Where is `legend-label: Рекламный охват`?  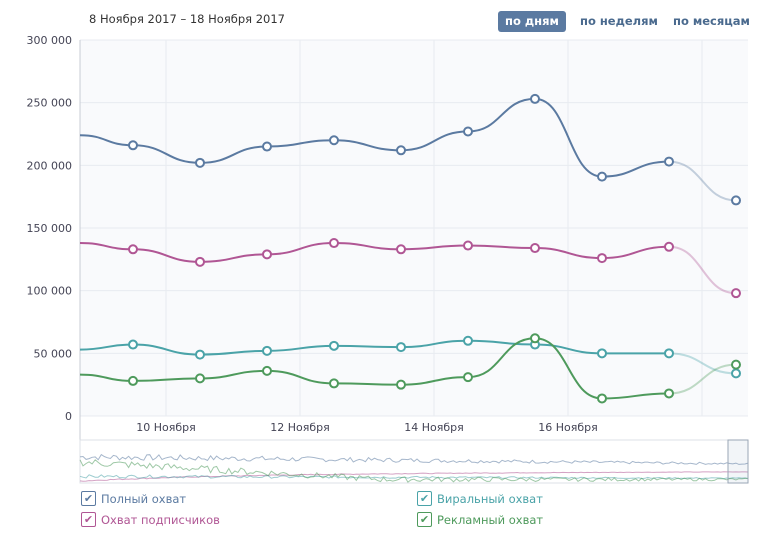 legend-label: Рекламный охват is located at coordinates (490, 519).